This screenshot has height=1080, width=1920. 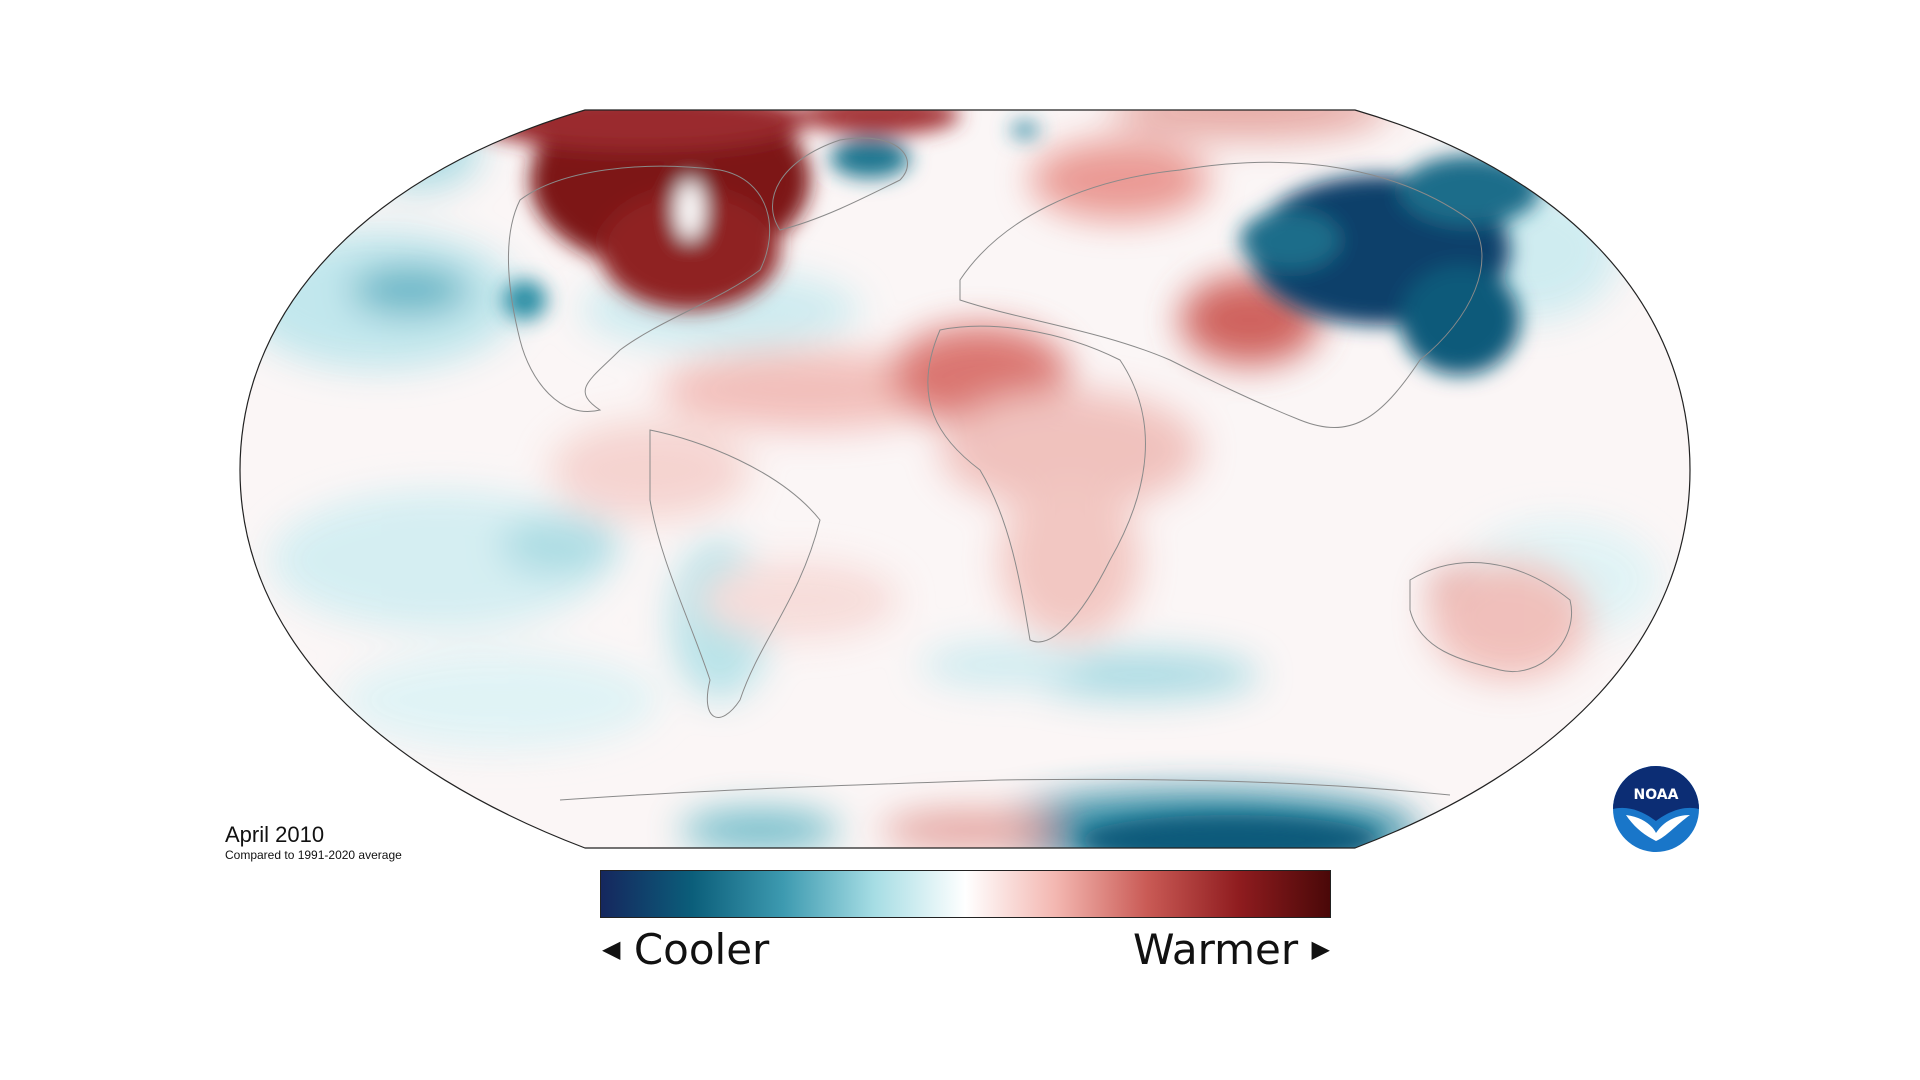 I want to click on legend-high-label: Warmer, so click(x=1216, y=949).